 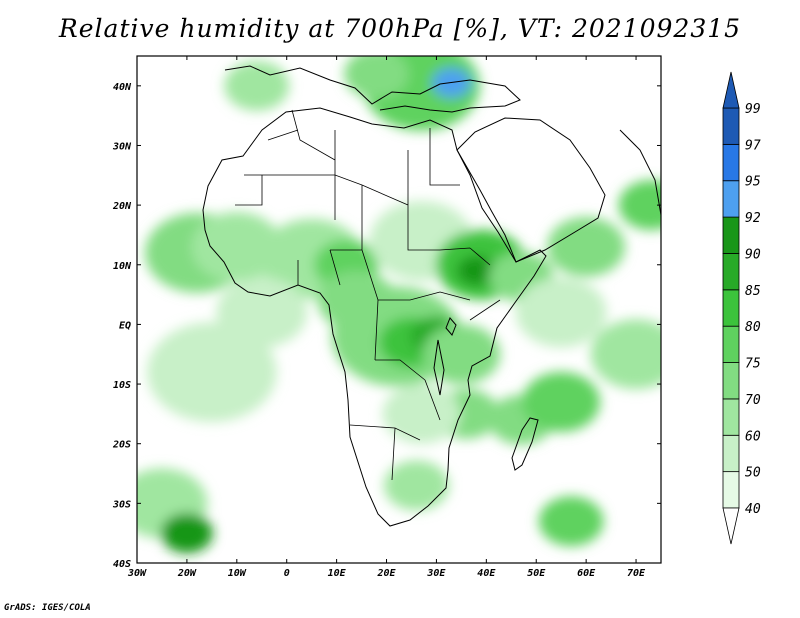 What do you see at coordinates (122, 146) in the screenshot?
I see `lat-tick-label-1: 30N` at bounding box center [122, 146].